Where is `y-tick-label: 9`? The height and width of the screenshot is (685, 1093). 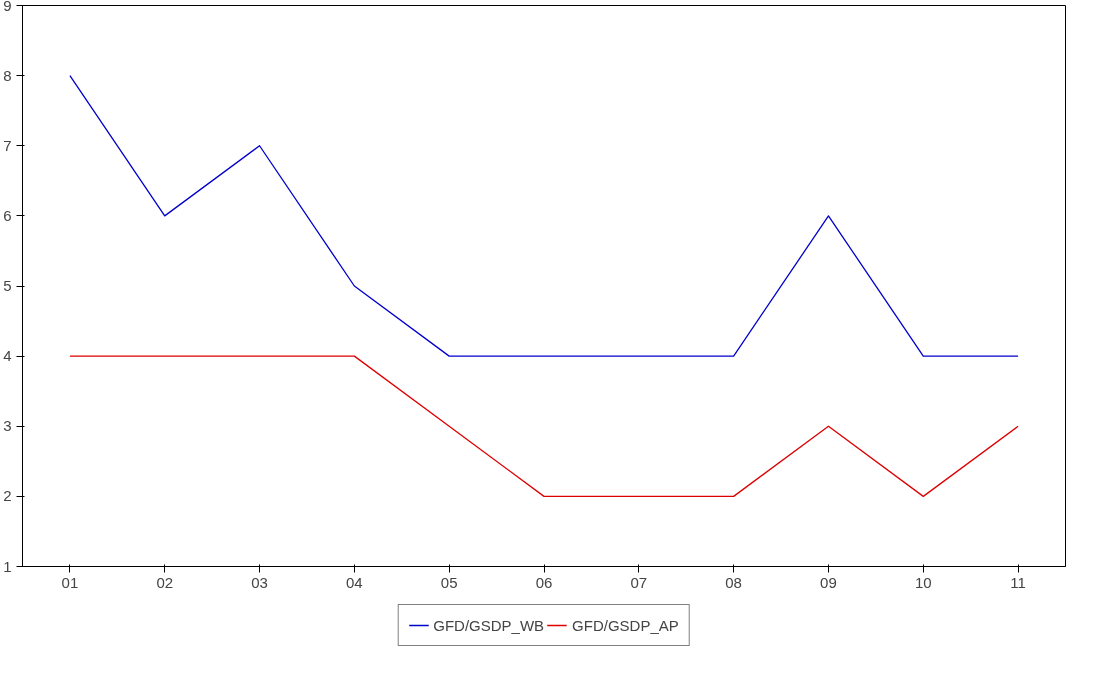 y-tick-label: 9 is located at coordinates (7, 7).